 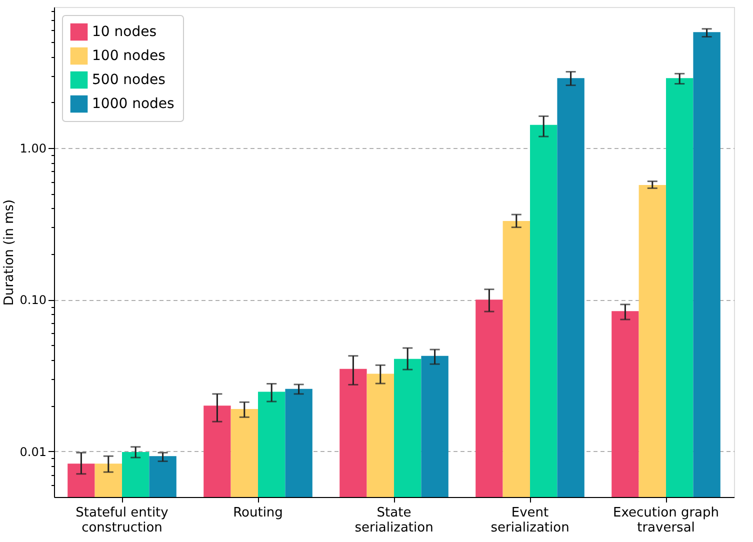 I want to click on x-tick-label: State serialization, so click(x=394, y=521).